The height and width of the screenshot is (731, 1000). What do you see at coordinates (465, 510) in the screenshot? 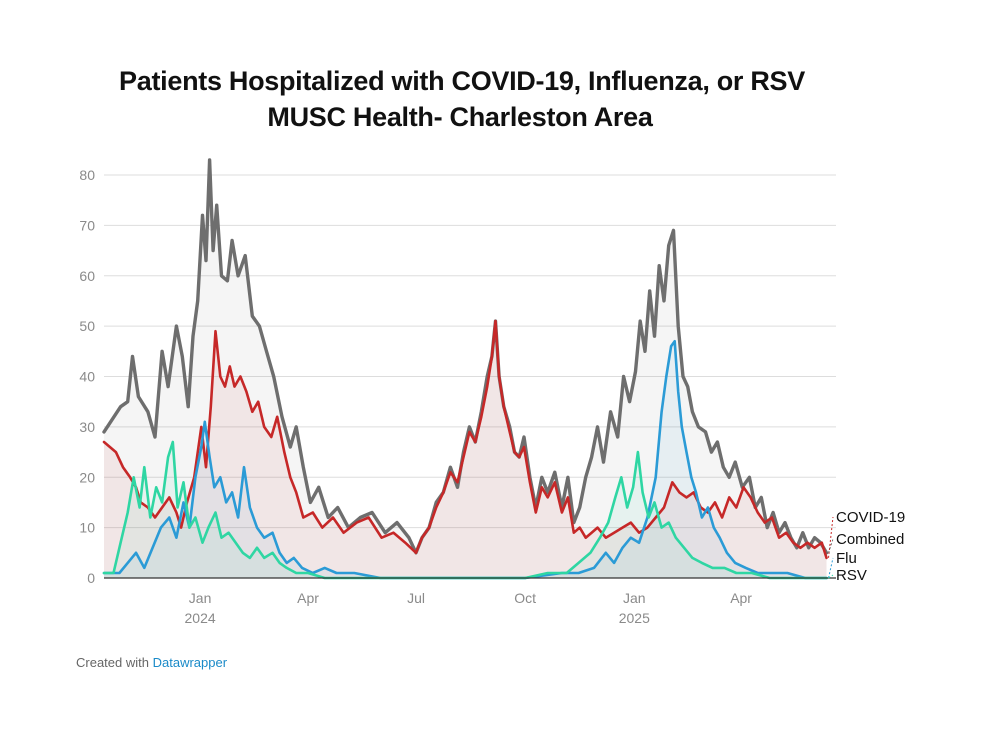
I see `area-rsv` at bounding box center [465, 510].